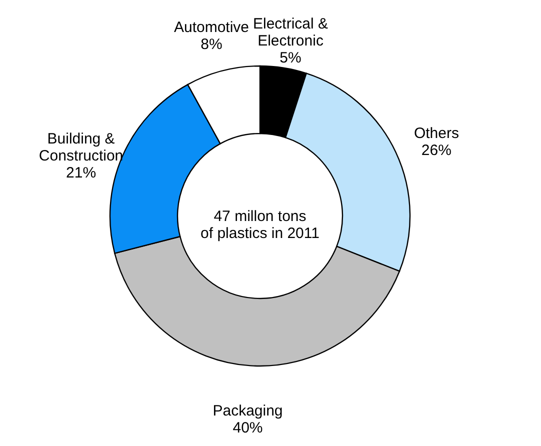 The image size is (541, 446). Describe the element at coordinates (247, 411) in the screenshot. I see `slice-label: Packaging` at that location.